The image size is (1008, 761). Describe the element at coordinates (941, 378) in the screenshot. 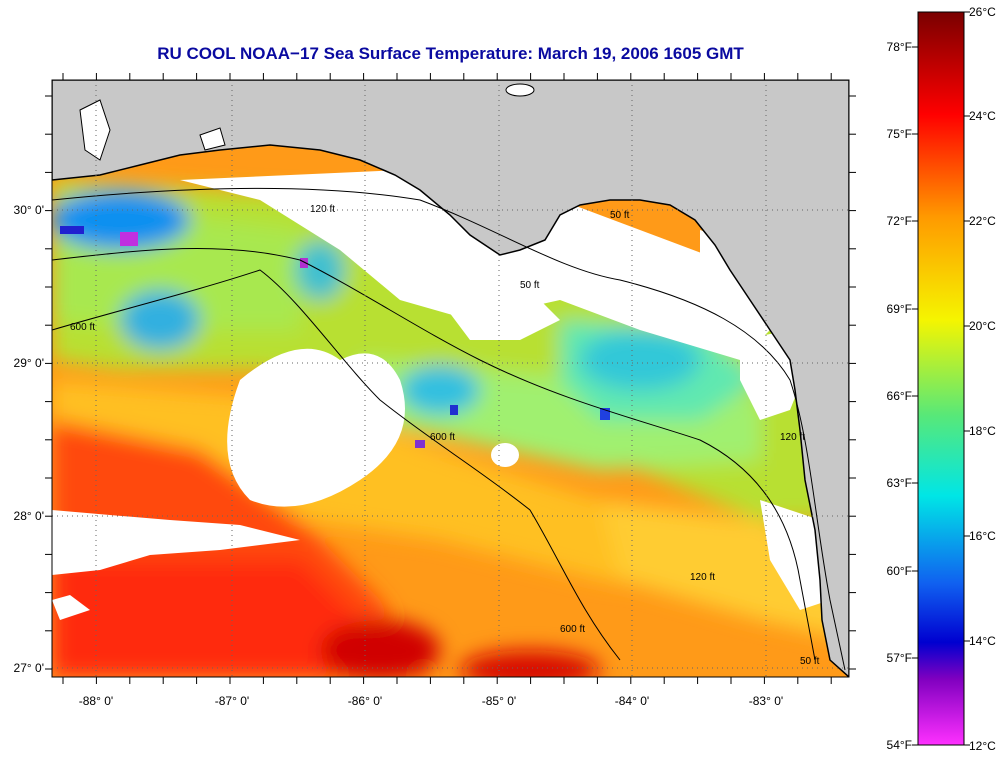

I see `colorbar` at that location.